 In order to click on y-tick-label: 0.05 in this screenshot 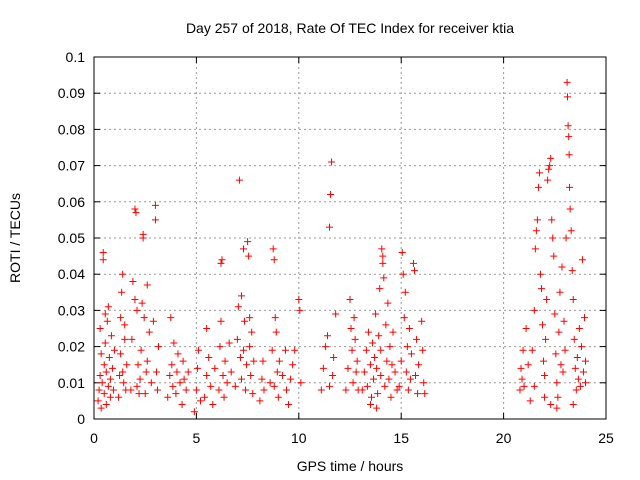, I will do `click(71, 238)`.